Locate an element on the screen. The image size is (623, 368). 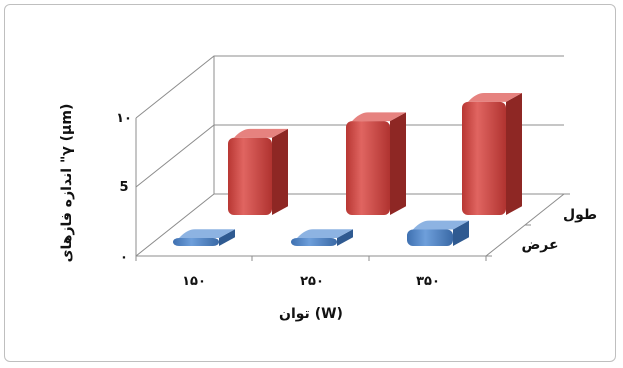
series-label-length: طول is located at coordinates (580, 215).